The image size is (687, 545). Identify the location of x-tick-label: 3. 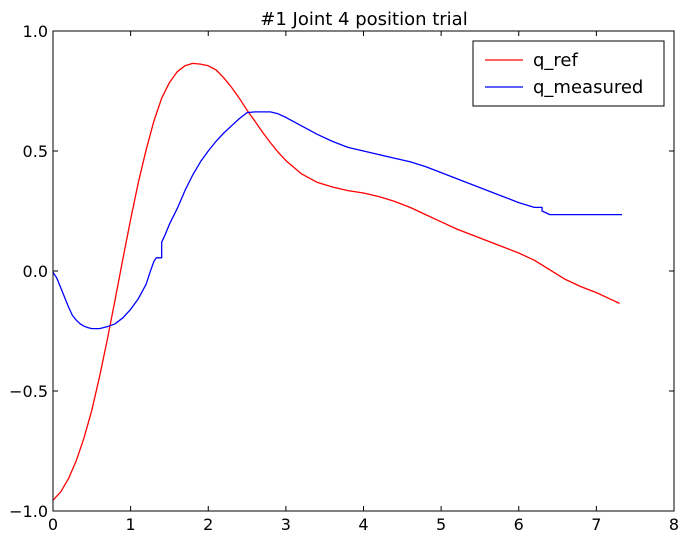
(286, 524).